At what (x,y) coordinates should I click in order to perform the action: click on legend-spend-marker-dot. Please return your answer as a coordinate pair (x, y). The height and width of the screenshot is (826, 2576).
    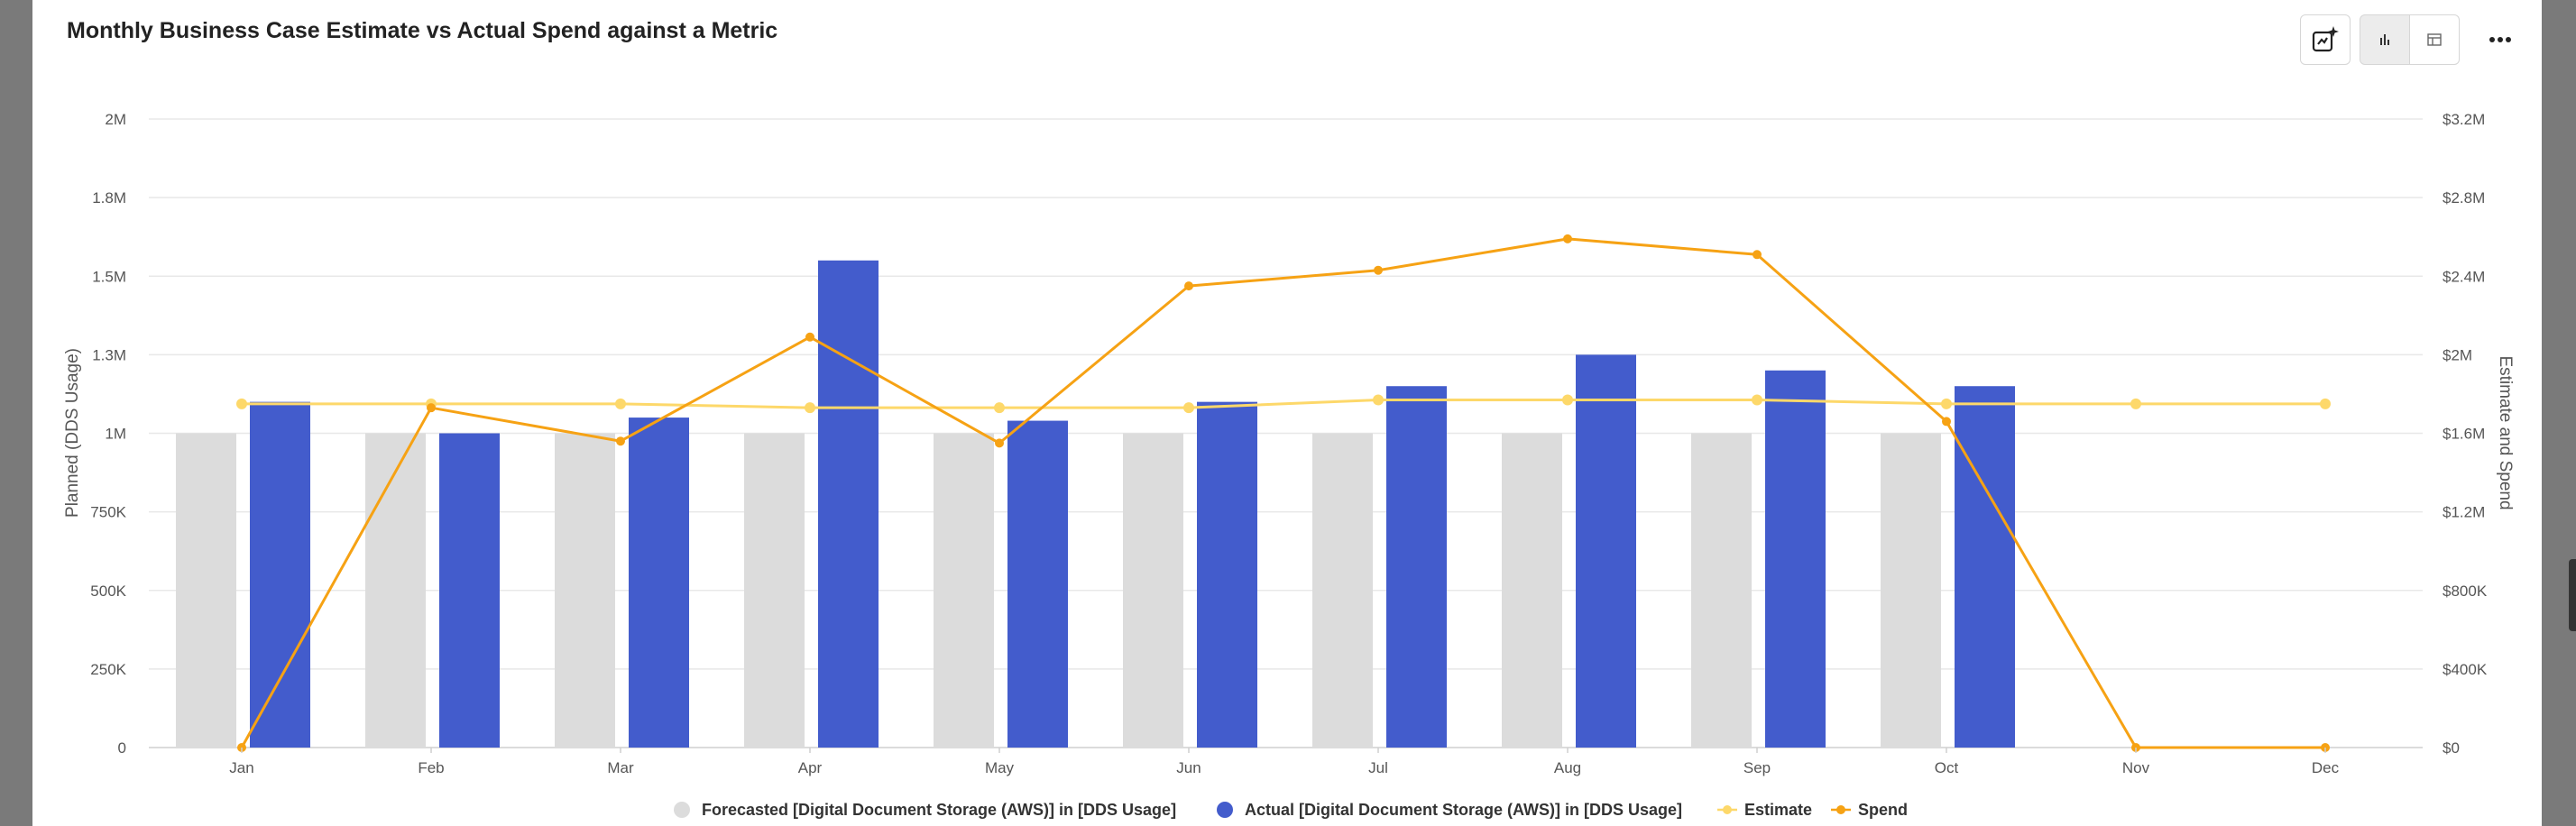
    Looking at the image, I should click on (1840, 810).